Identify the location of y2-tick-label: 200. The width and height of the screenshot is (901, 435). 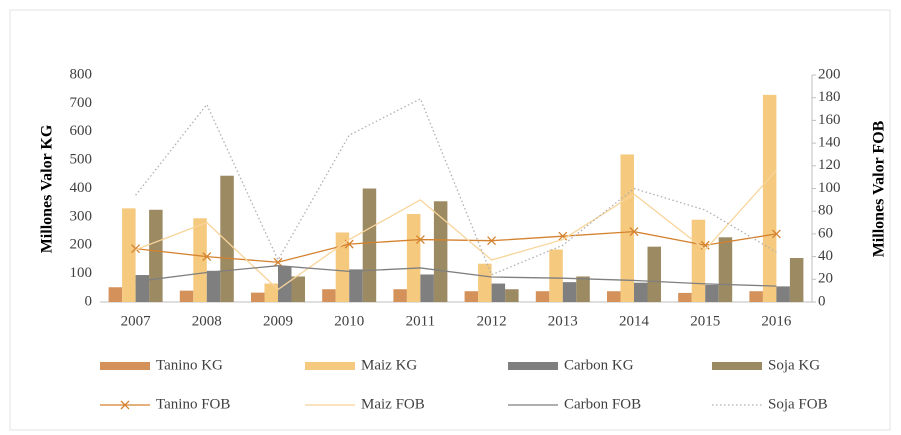
(829, 74).